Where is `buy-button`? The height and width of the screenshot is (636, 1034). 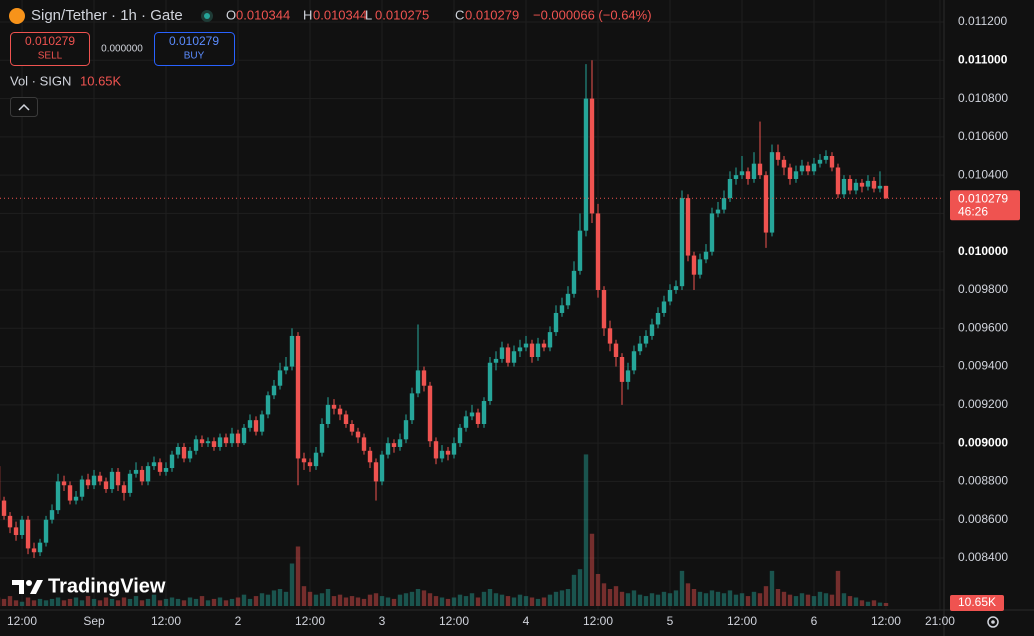
buy-button is located at coordinates (194, 49).